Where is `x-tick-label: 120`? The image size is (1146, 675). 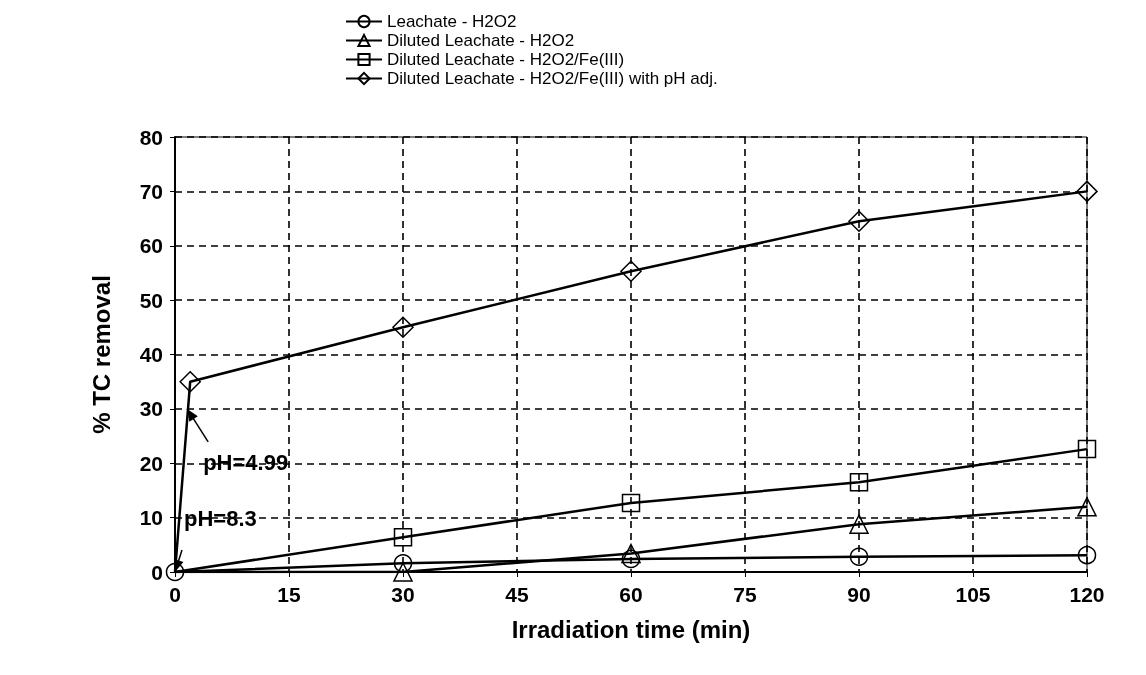
x-tick-label: 120 is located at coordinates (1087, 594).